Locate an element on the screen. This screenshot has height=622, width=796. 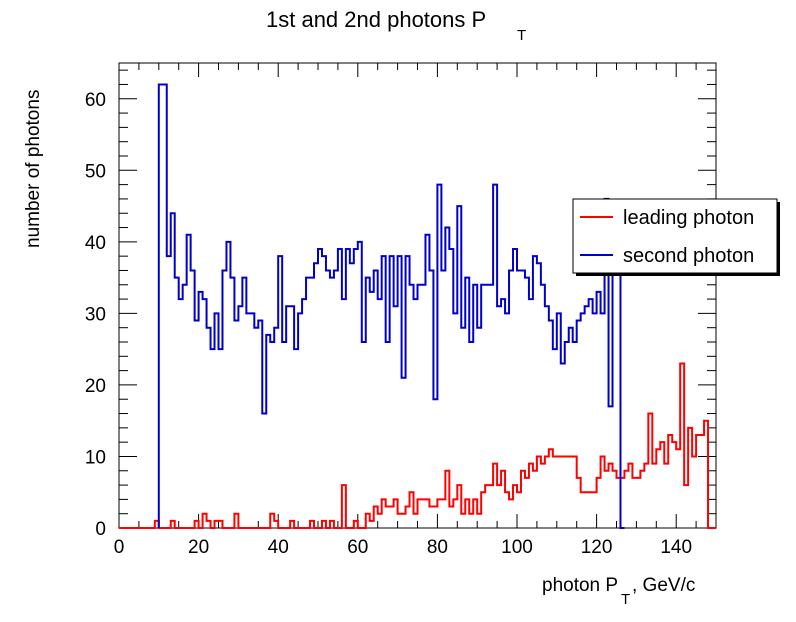
chart-title: 1st and 2nd photons P is located at coordinates (376, 19).